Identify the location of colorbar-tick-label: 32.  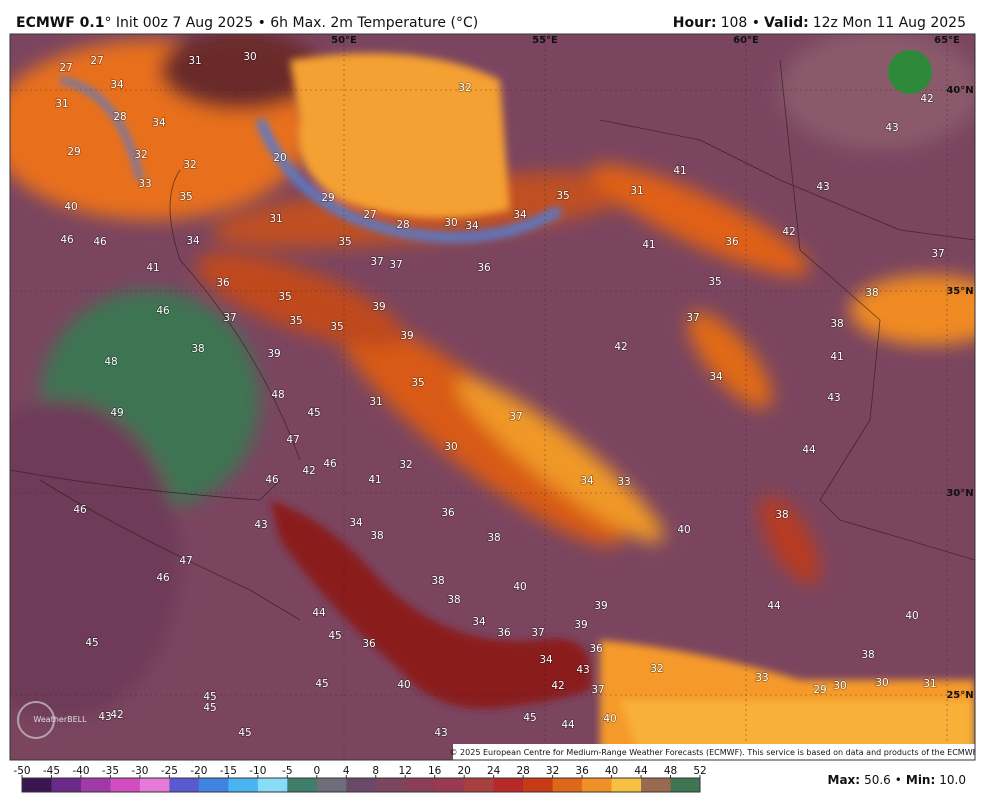
(552, 771).